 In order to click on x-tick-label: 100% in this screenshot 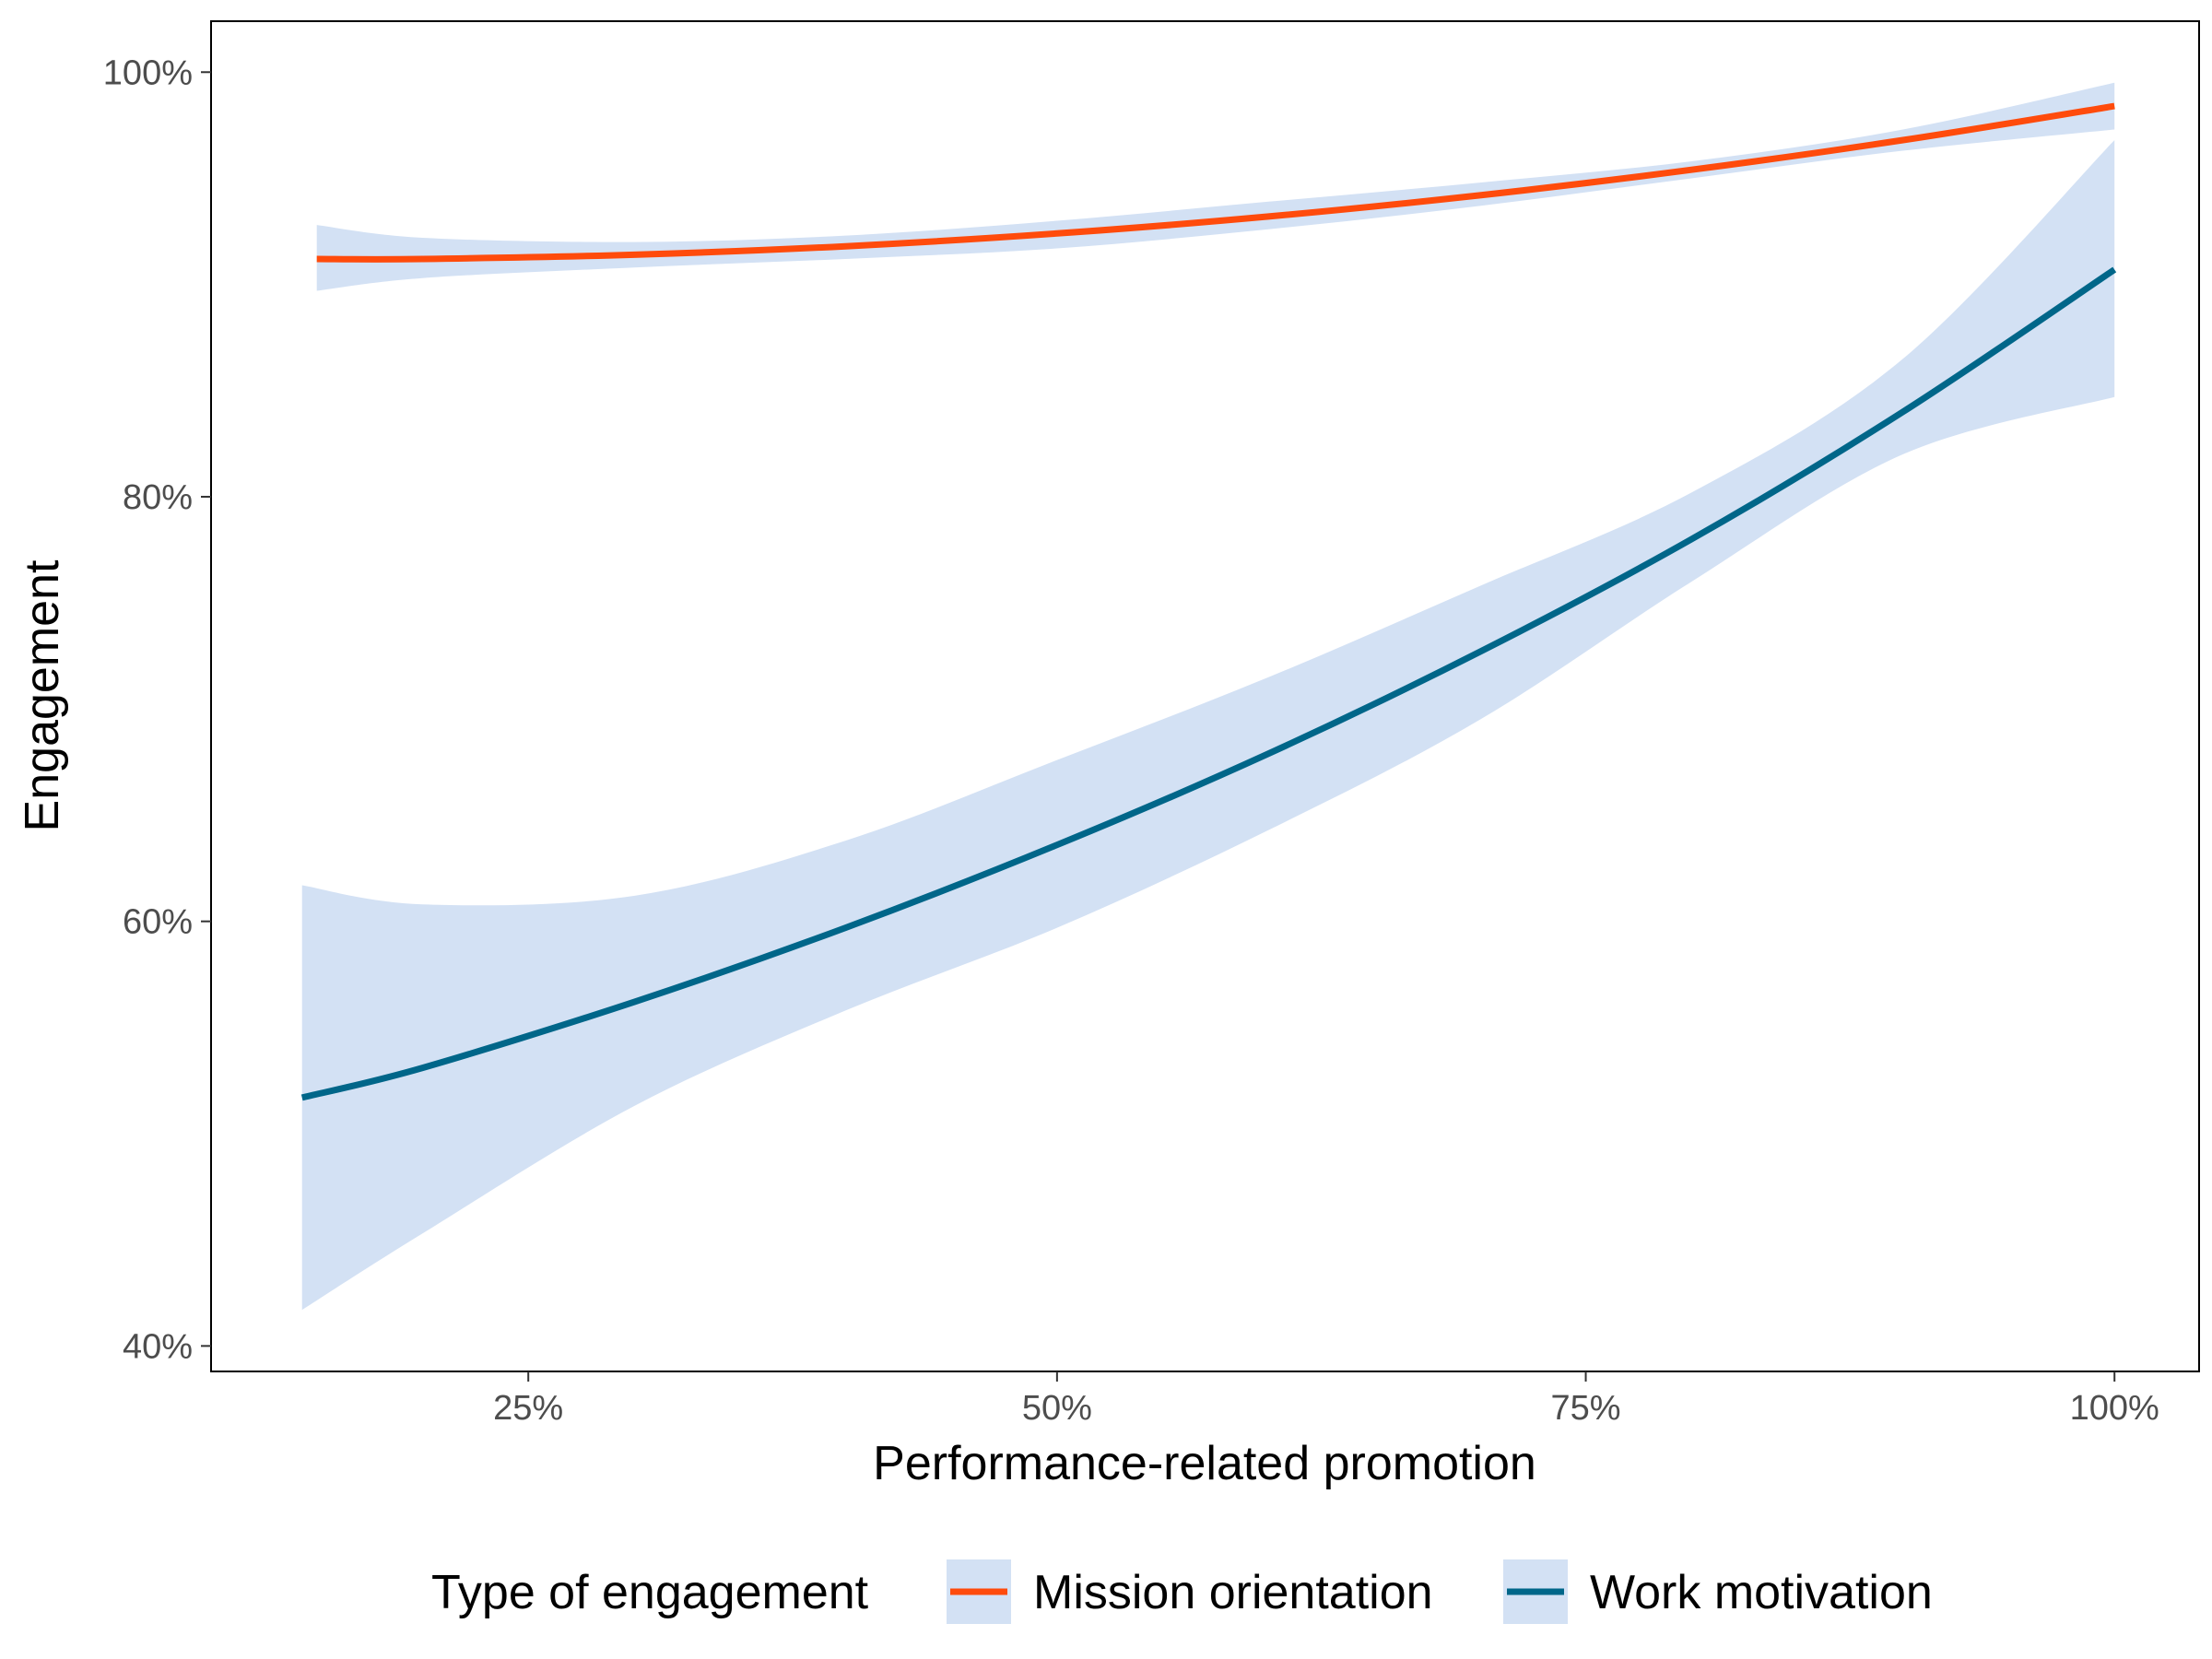, I will do `click(2114, 1408)`.